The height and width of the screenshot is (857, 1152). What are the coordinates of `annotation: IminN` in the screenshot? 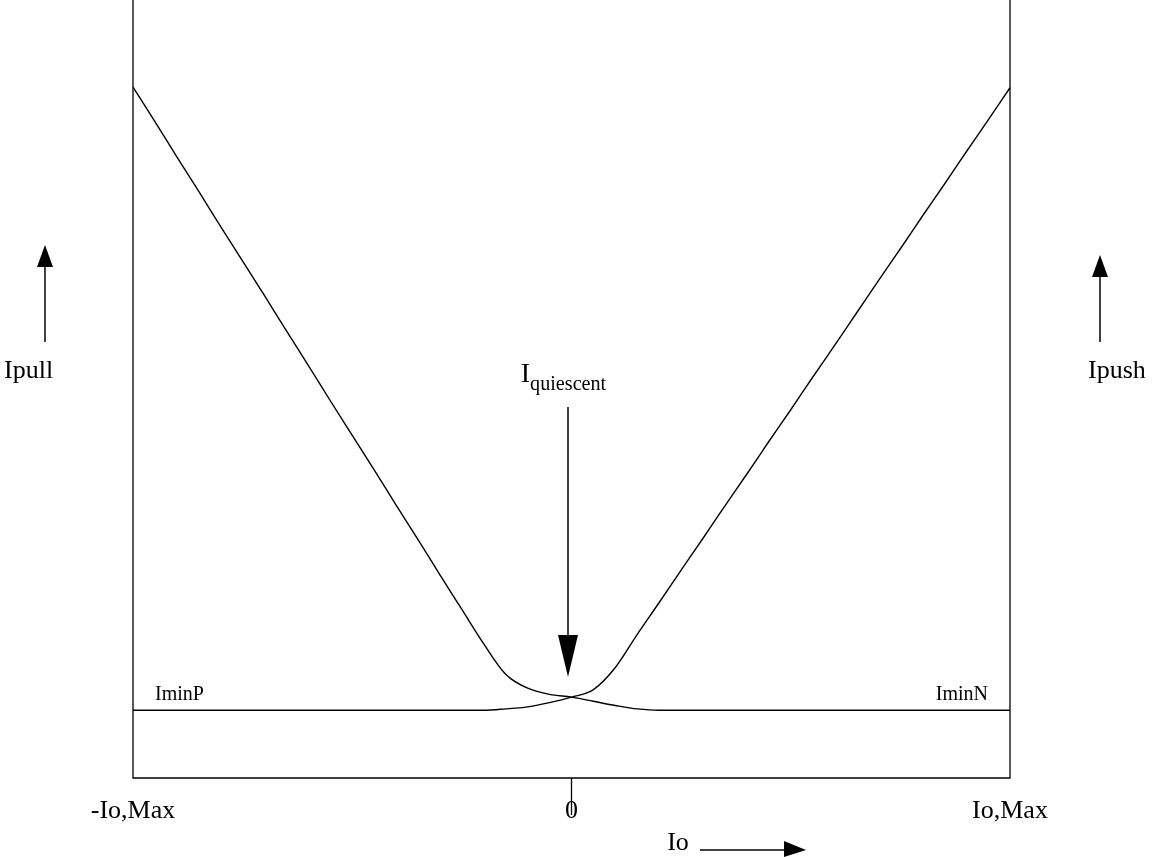 It's located at (961, 693).